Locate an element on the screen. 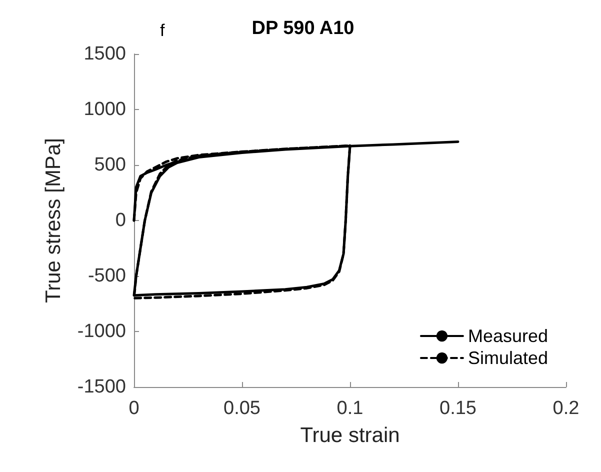 This screenshot has width=601, height=472. y-tick-label: -1500 is located at coordinates (101, 387).